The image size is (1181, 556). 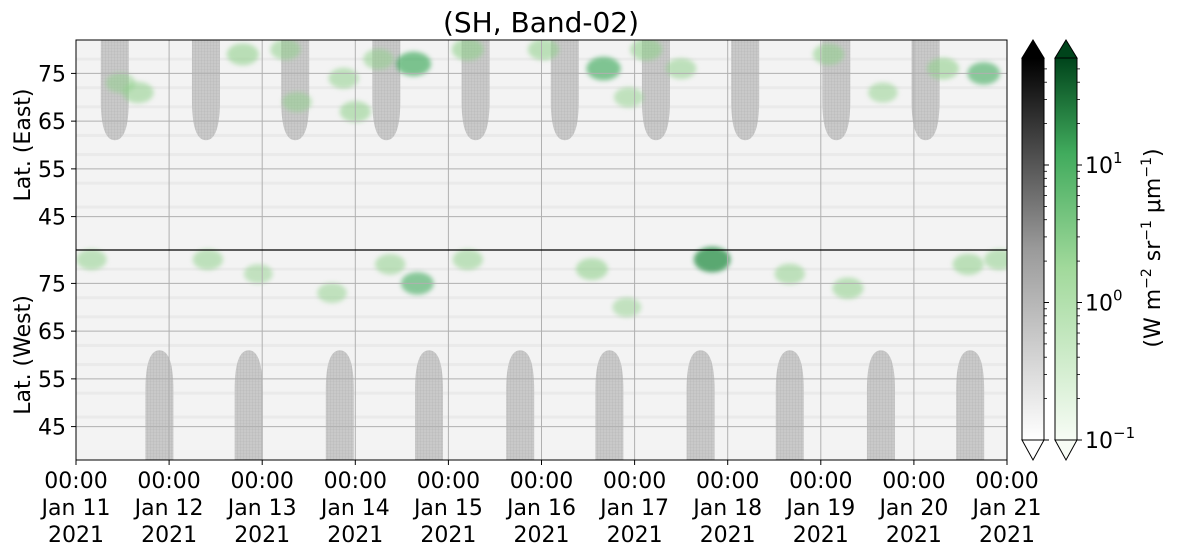 I want to click on colorbar-gray-min-extend, so click(x=1033, y=450).